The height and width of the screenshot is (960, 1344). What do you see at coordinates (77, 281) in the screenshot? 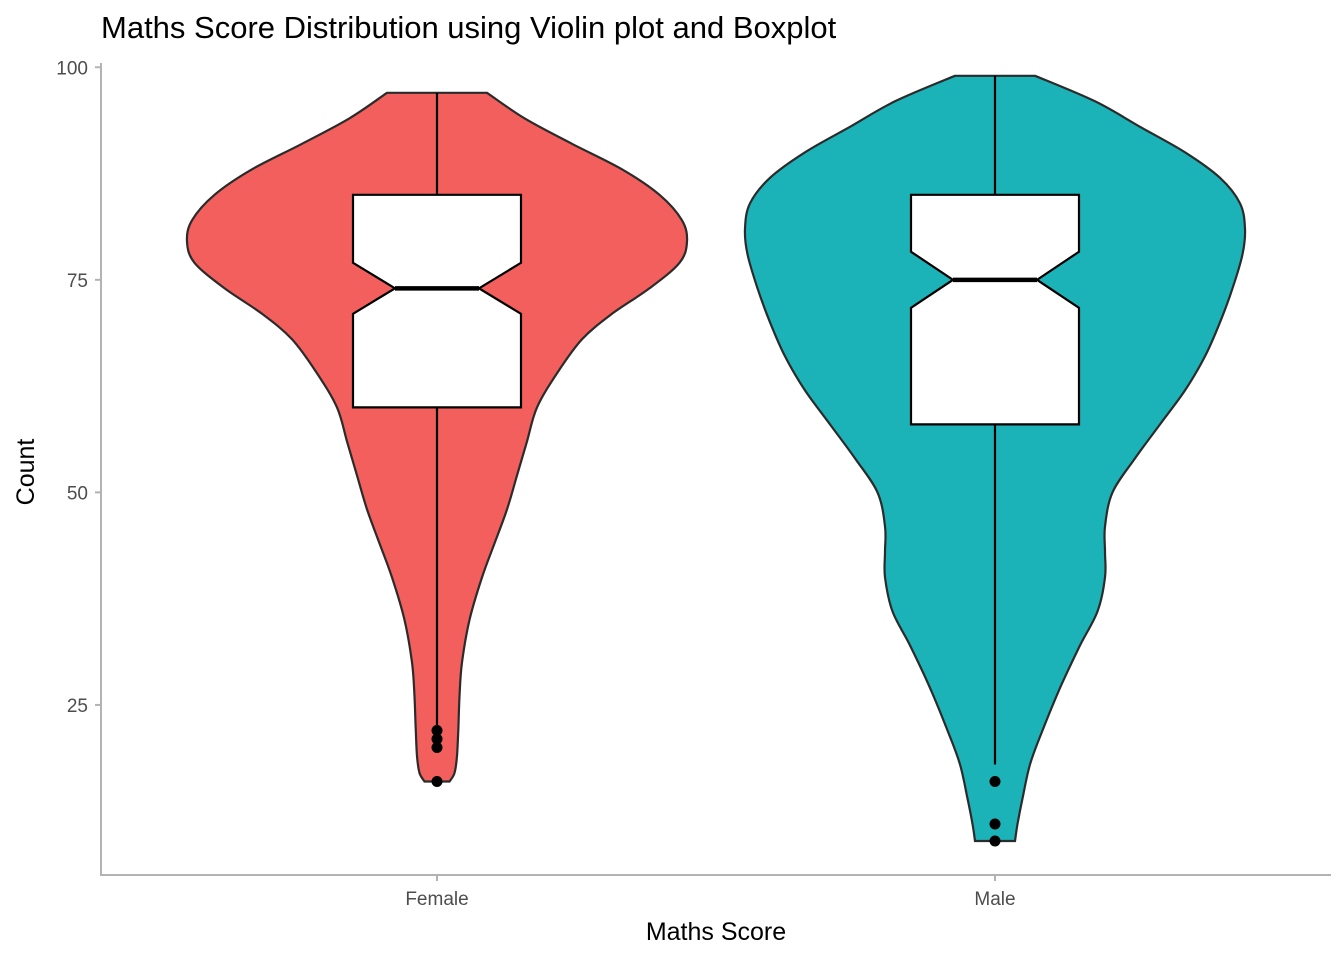
I see `y-tick-label: 75` at bounding box center [77, 281].